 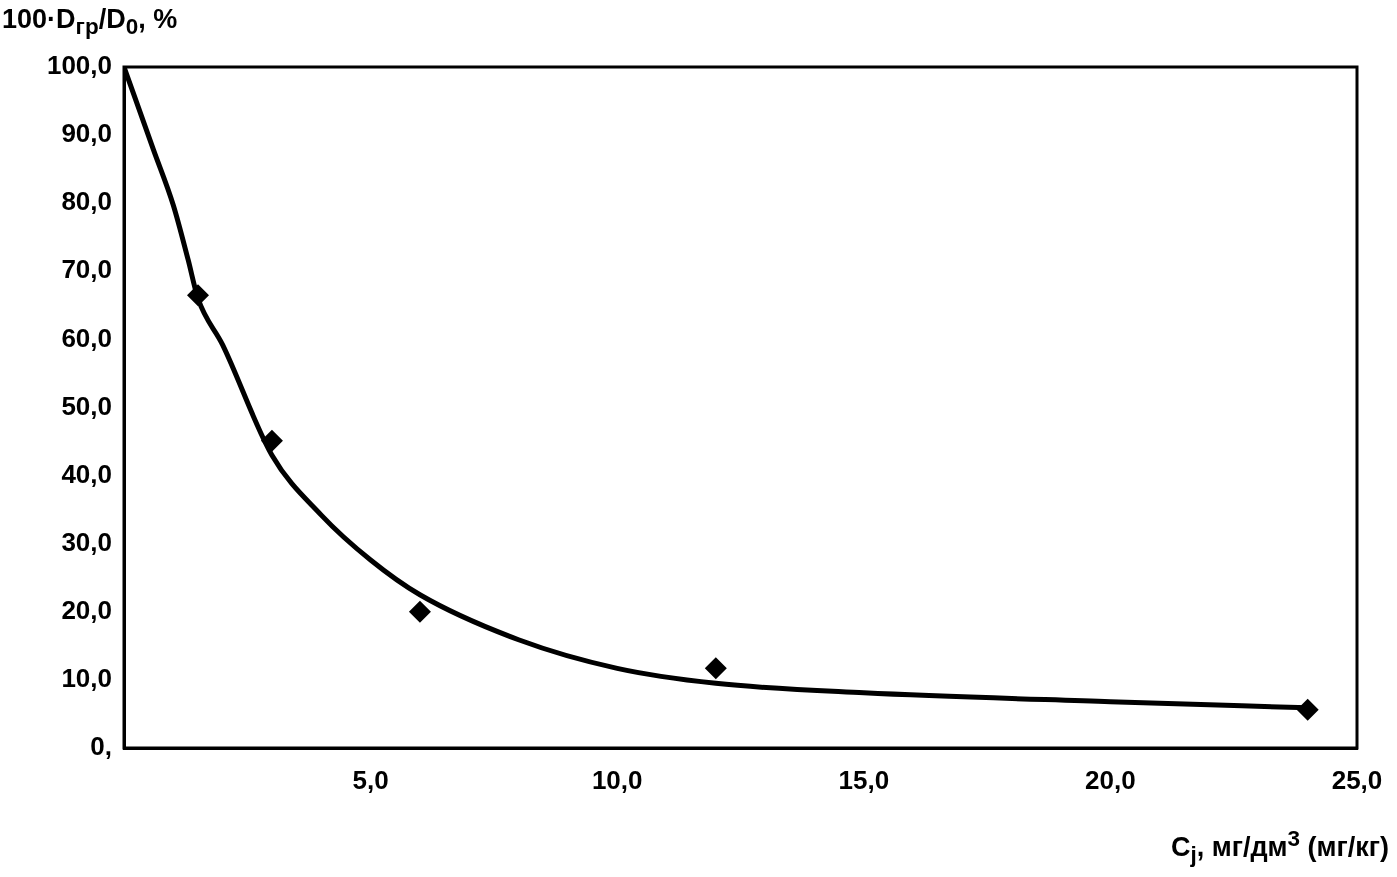 I want to click on x-tick-label: 20,0, so click(x=1110, y=779).